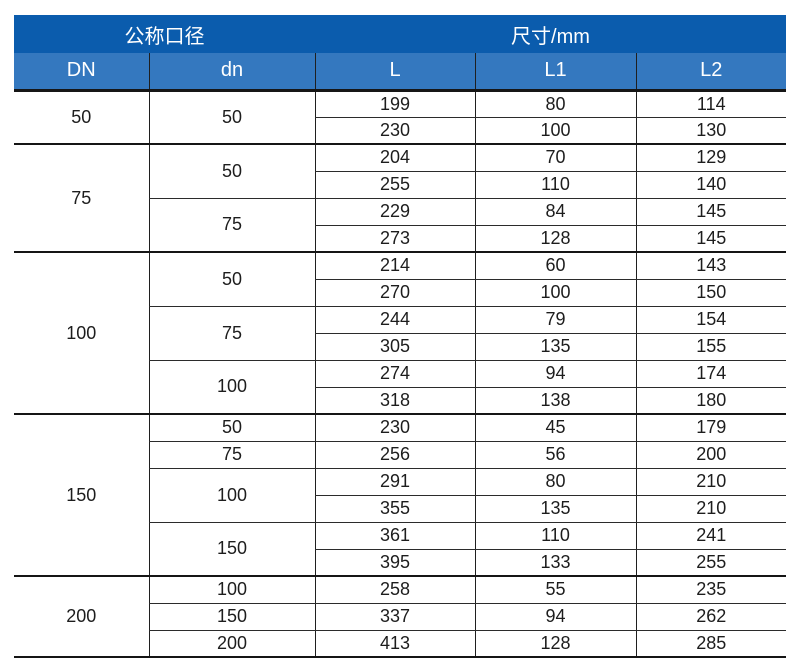 The height and width of the screenshot is (671, 800). I want to click on table-row: 355 135 210, so click(400, 509).